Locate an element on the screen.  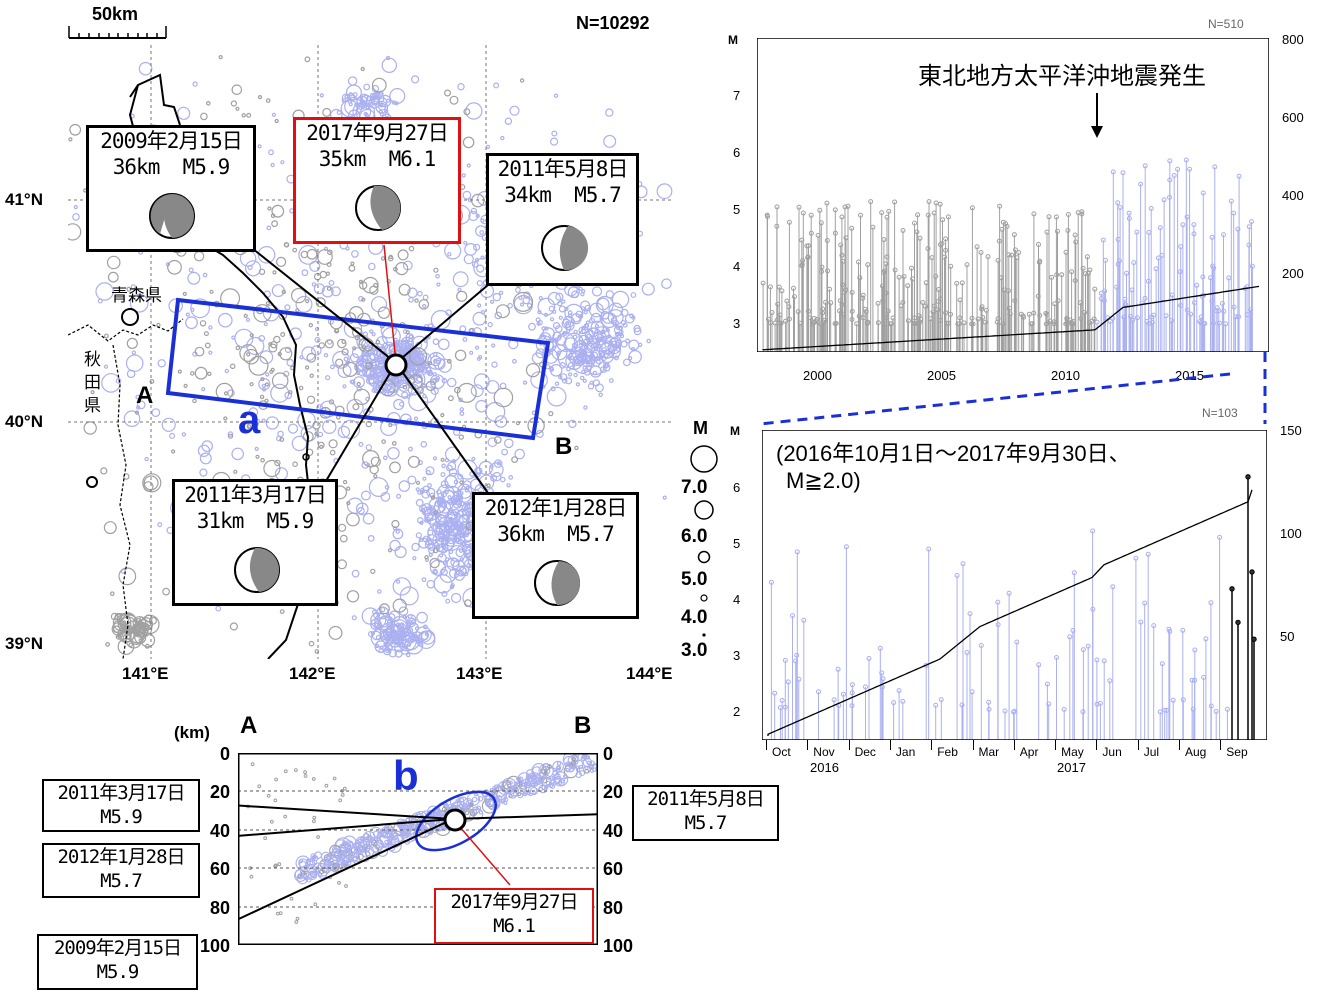
lat-label-39: 39°N is located at coordinates (24, 643).